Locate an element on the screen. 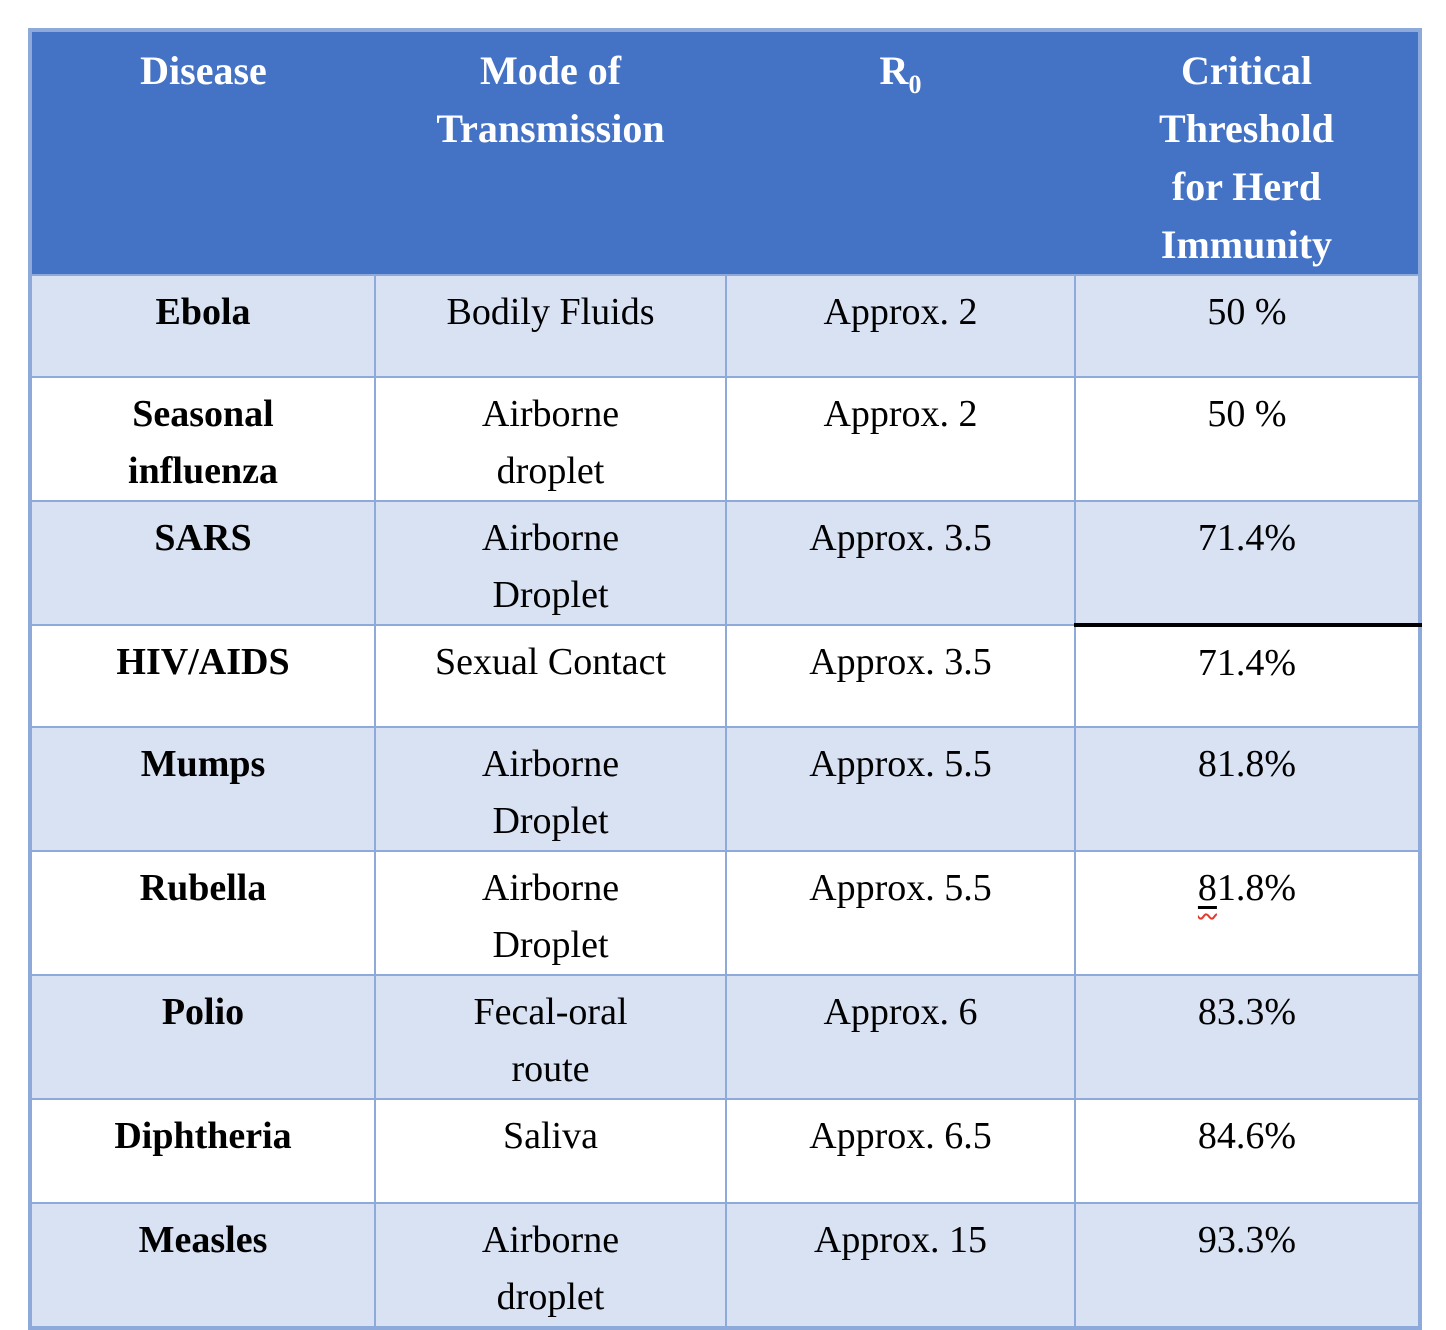 The height and width of the screenshot is (1330, 1446). transmission-cell: Fecal-oral route is located at coordinates (550, 1037).